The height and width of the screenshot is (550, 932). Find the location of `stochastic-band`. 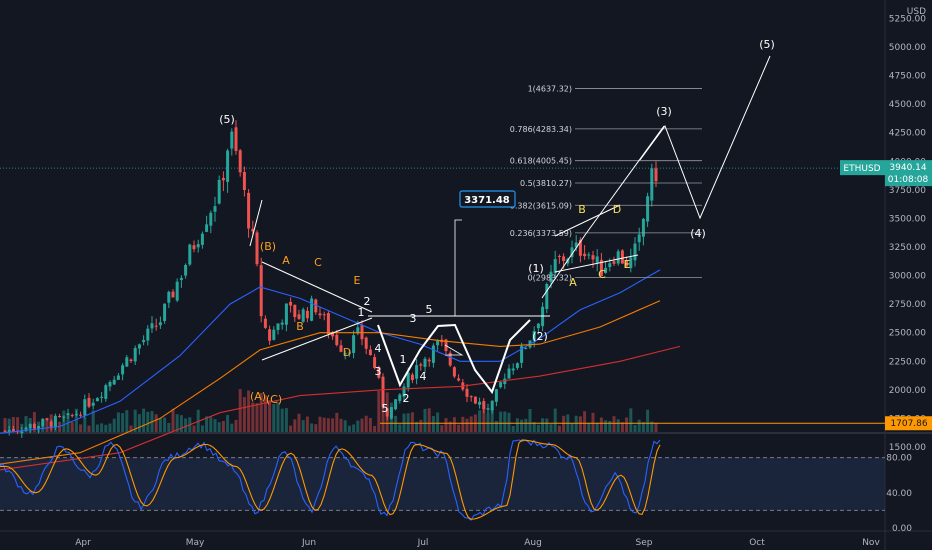

stochastic-band is located at coordinates (442, 484).